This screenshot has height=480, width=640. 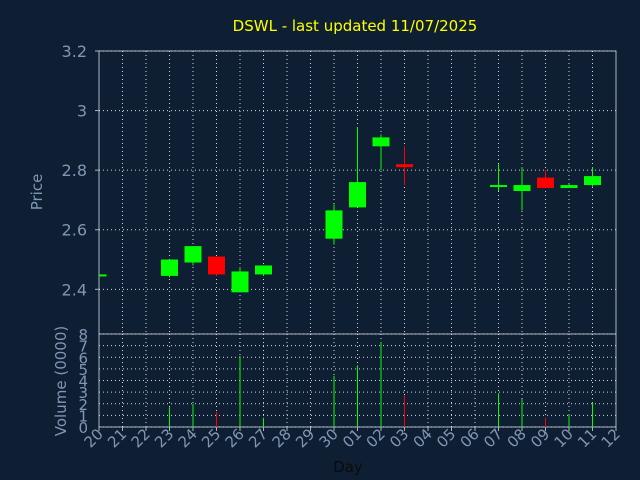 I want to click on volume-tick-label: 7, so click(x=83, y=347).